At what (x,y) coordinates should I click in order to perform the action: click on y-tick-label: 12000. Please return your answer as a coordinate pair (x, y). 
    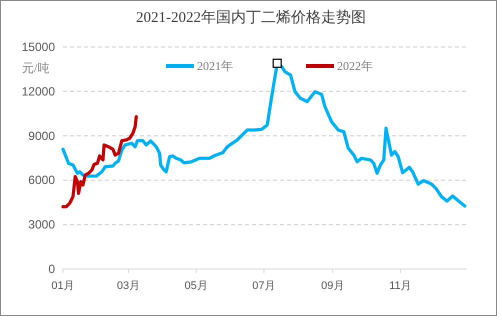
    Looking at the image, I should click on (39, 91).